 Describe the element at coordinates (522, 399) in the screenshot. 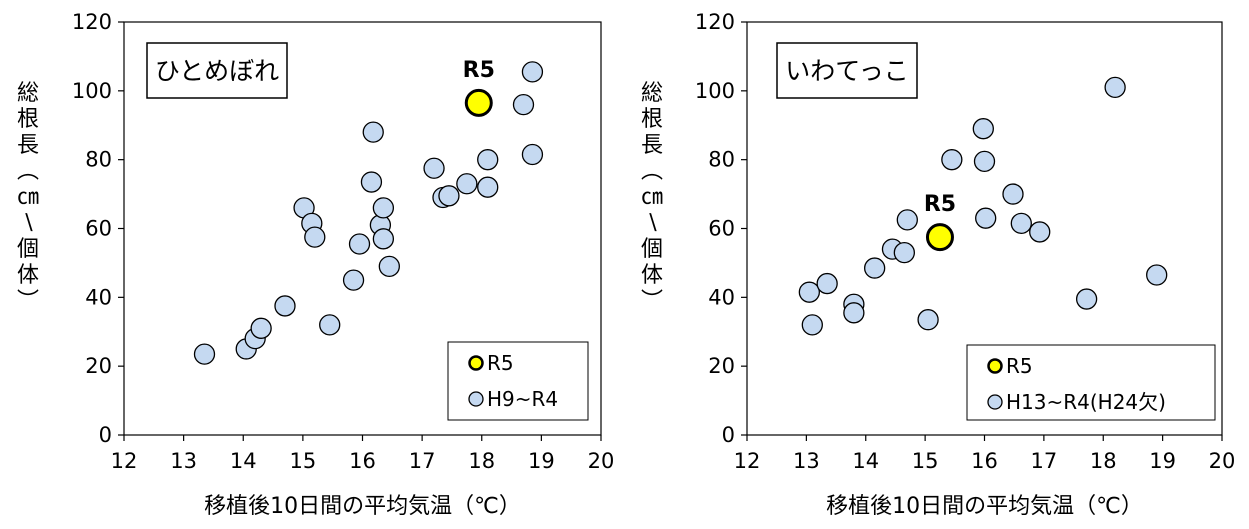

I see `legend-label-past: H9~R4` at that location.